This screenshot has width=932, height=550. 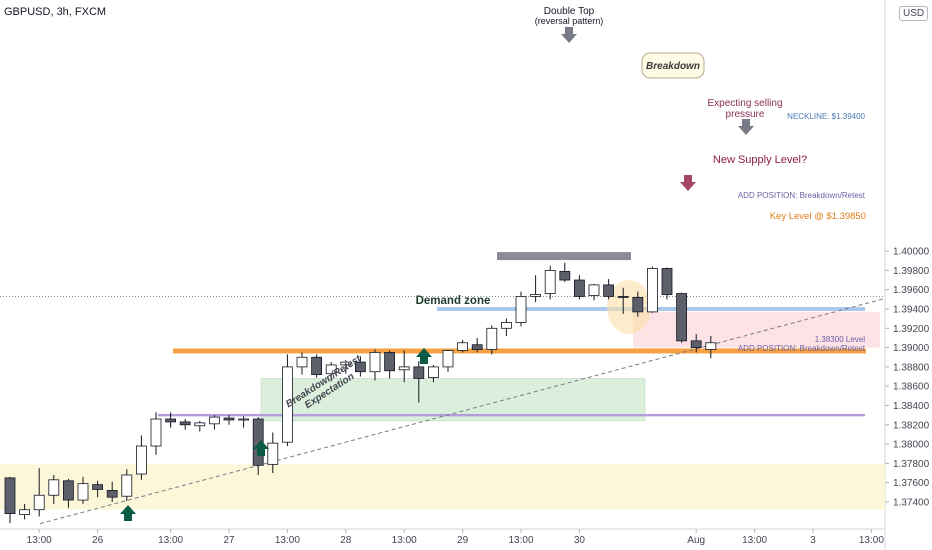 What do you see at coordinates (911, 483) in the screenshot?
I see `price-tick-label: 1.37600` at bounding box center [911, 483].